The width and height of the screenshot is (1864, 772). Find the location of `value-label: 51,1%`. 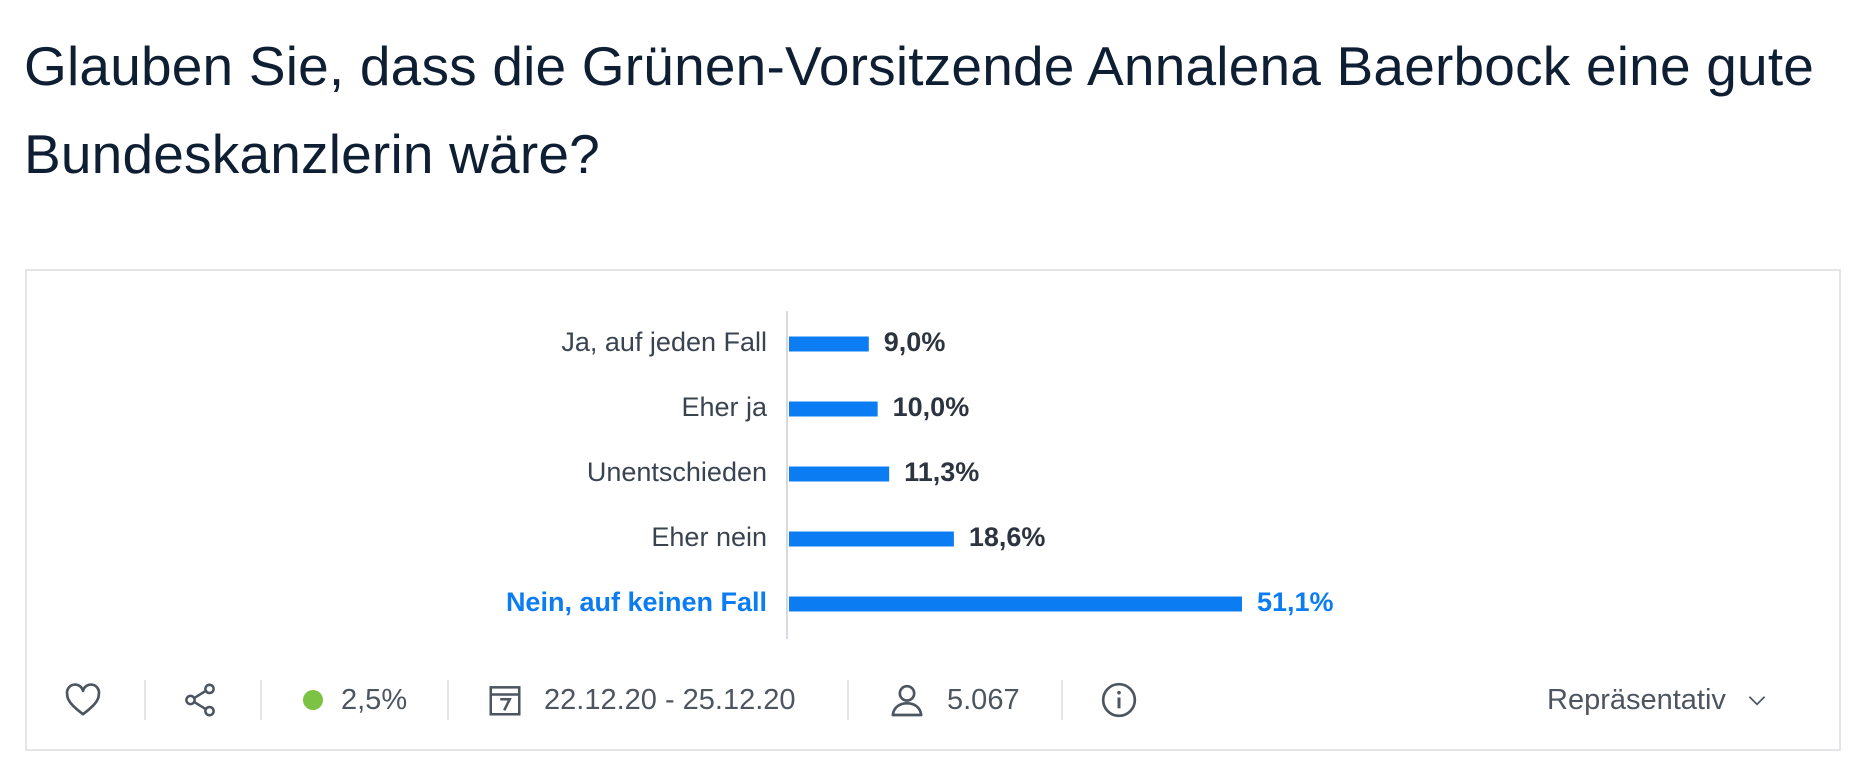

value-label: 51,1% is located at coordinates (1295, 602).